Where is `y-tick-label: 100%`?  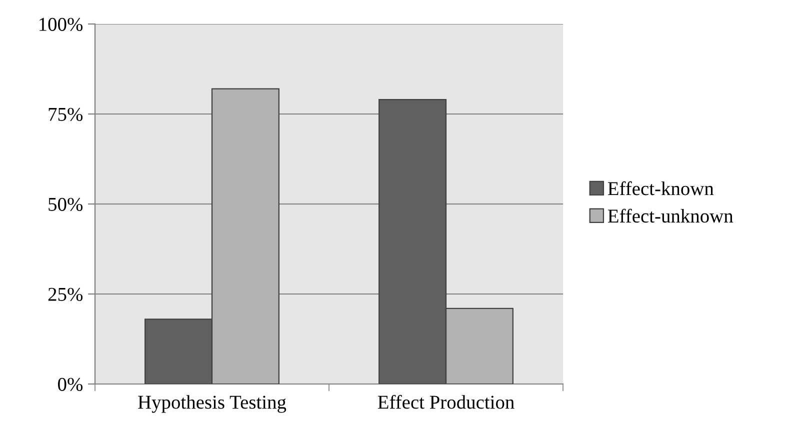
y-tick-label: 100% is located at coordinates (61, 24).